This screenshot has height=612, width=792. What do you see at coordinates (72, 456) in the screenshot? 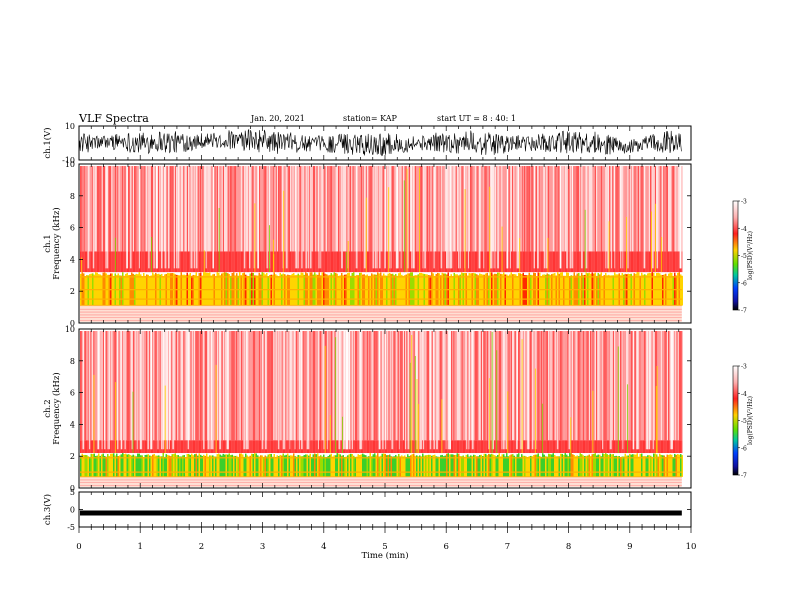
I see `y-tick-label: 2` at bounding box center [72, 456].